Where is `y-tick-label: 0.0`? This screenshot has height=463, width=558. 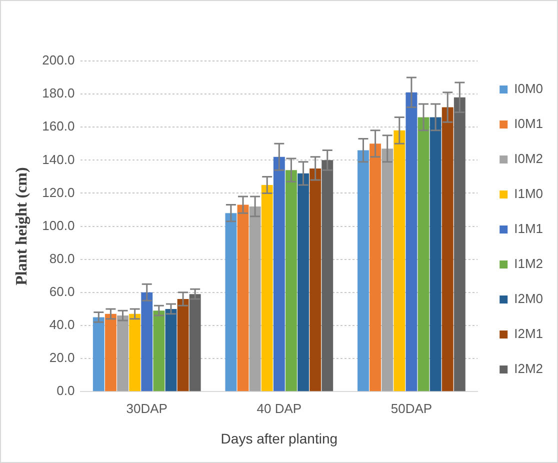 y-tick-label: 0.0 is located at coordinates (65, 390).